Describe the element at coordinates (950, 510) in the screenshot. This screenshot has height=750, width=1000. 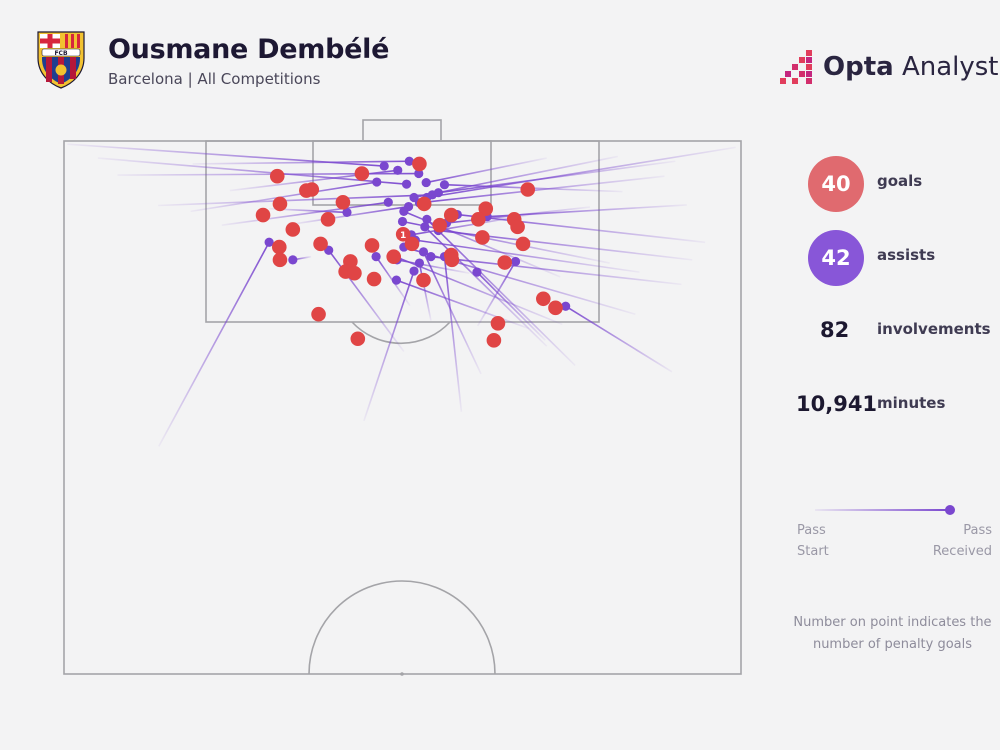
I see `legend-pass-end-dot` at that location.